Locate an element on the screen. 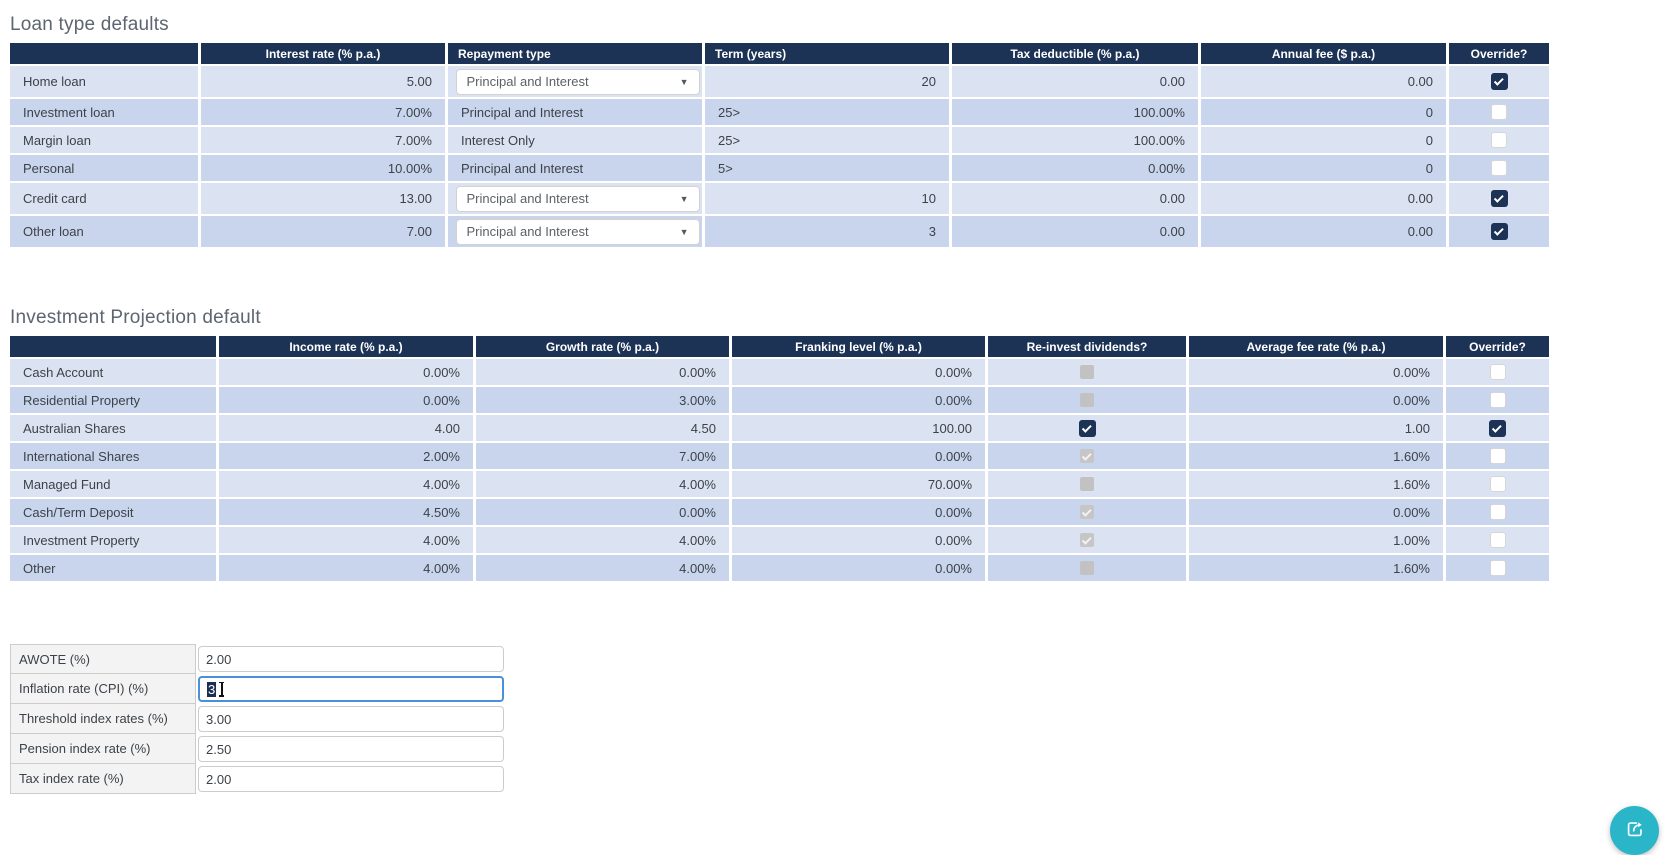  investment-type-label: Australian Shares is located at coordinates (113, 428).